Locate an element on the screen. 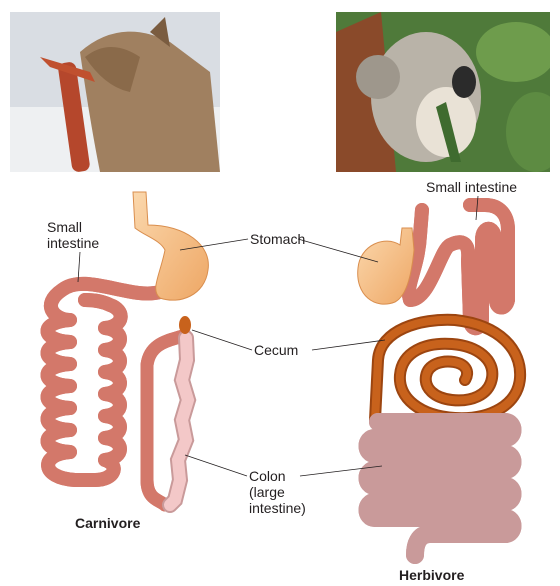 This screenshot has width=560, height=586. herbivore-cecum-spiral is located at coordinates (448, 369).